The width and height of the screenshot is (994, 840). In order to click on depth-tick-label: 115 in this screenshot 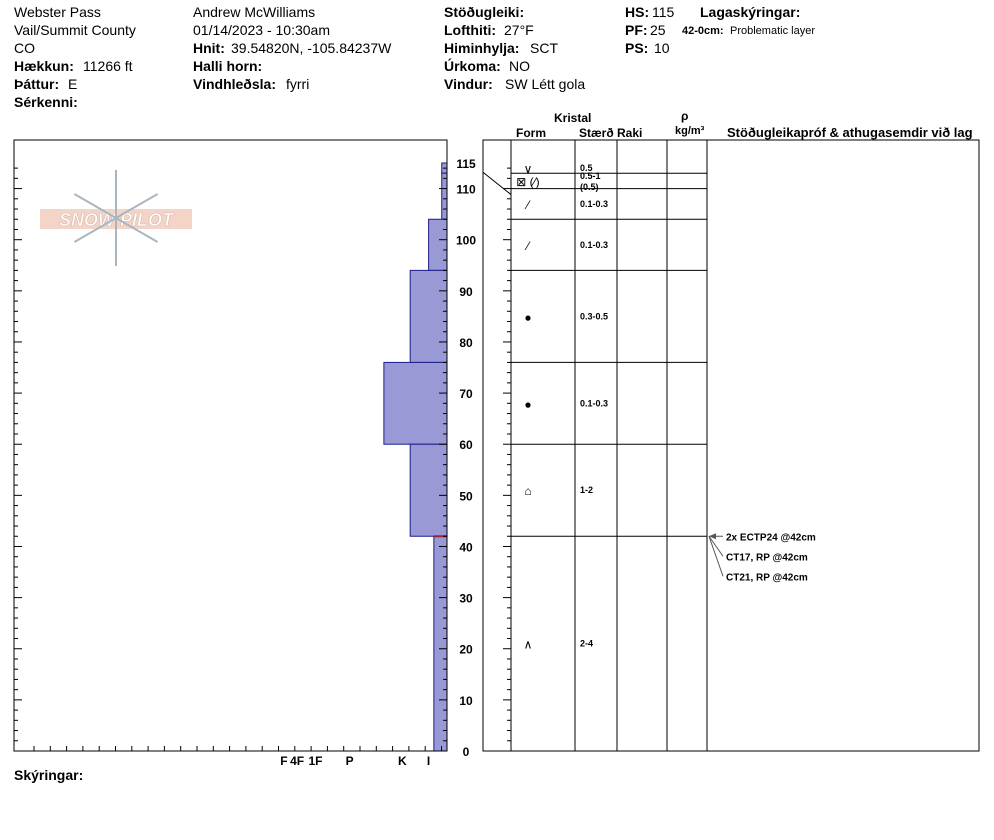, I will do `click(466, 164)`.